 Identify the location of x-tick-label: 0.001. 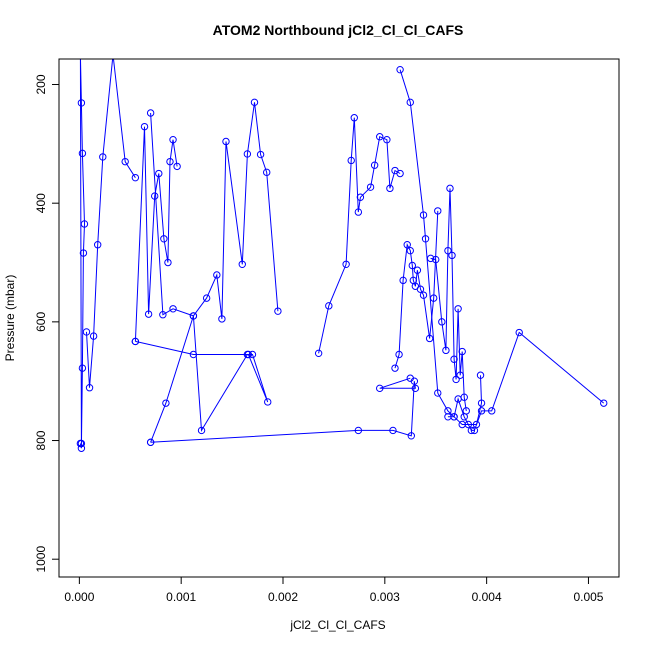
(181, 597).